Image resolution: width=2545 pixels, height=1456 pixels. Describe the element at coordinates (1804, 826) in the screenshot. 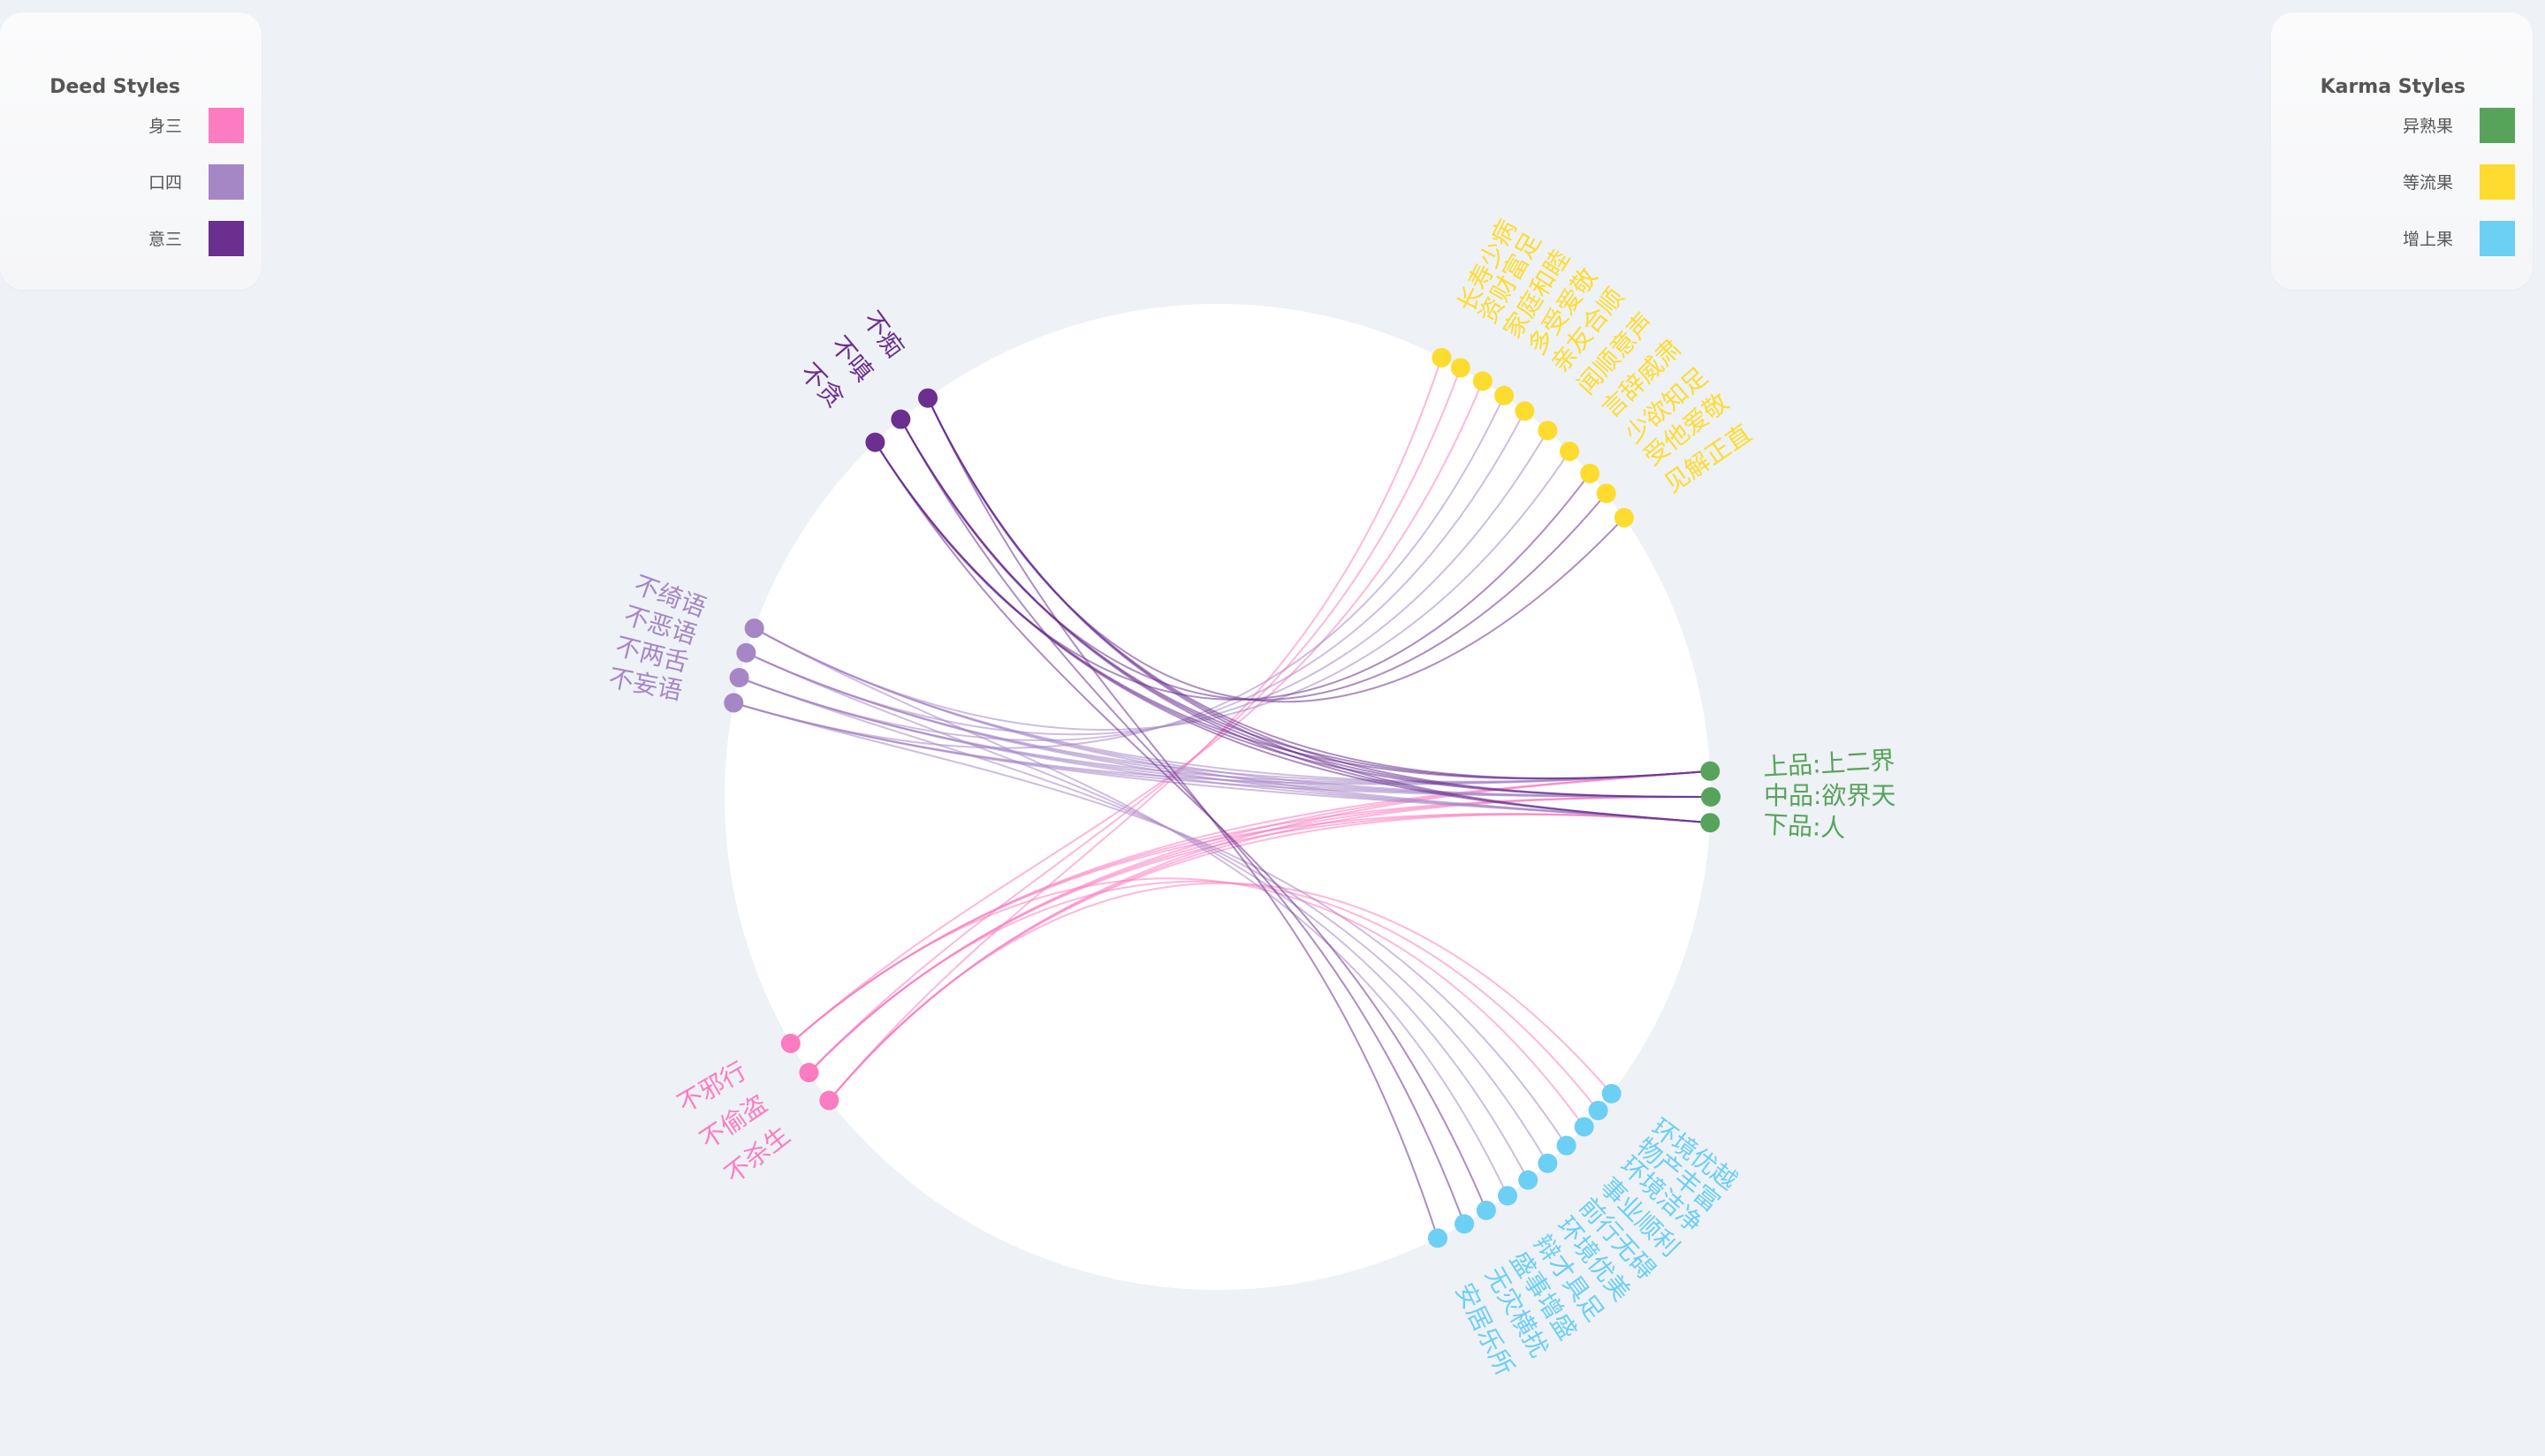

I see `node-label: 下品:人` at that location.